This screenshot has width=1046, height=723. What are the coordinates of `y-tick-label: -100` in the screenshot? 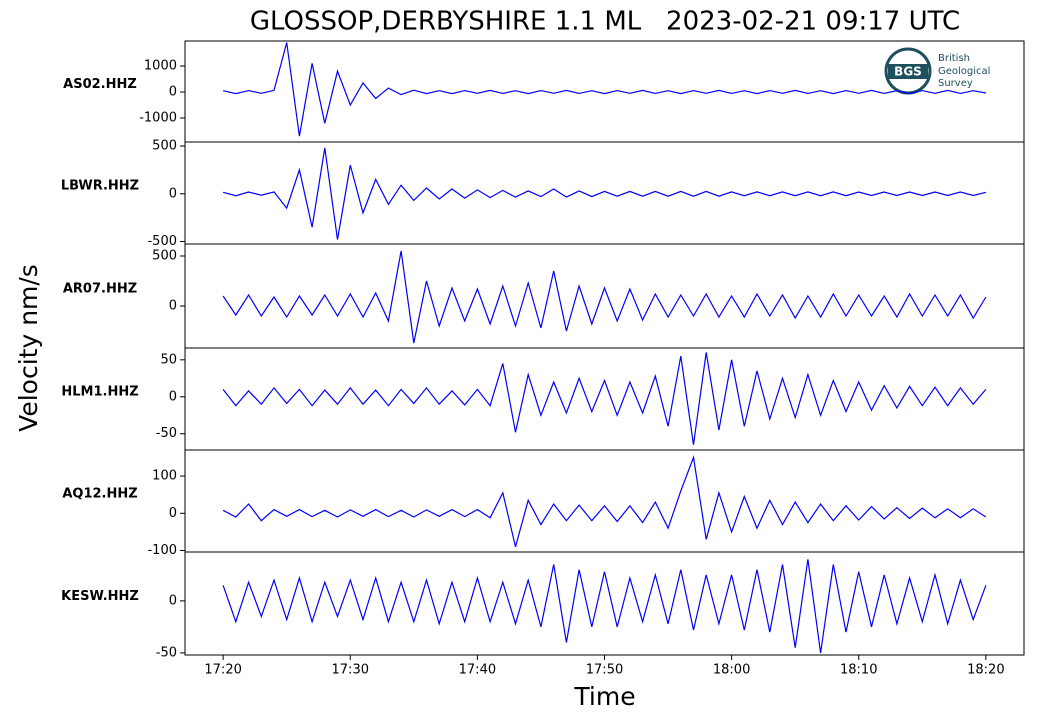 It's located at (162, 550).